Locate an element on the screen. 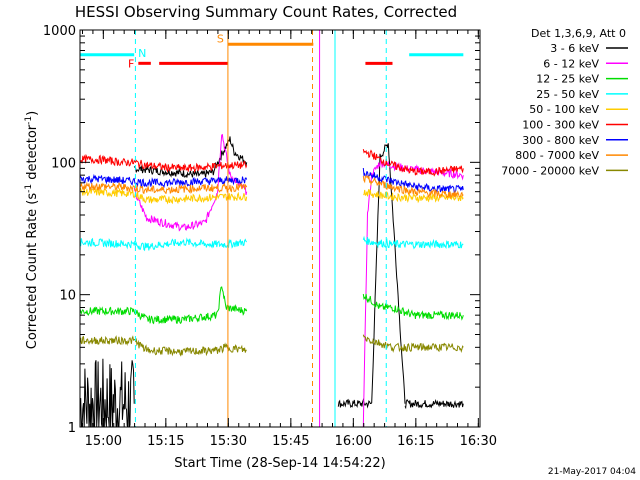 Image resolution: width=640 pixels, height=480 pixels. x-tick-label-2: 15:30 is located at coordinates (228, 441).